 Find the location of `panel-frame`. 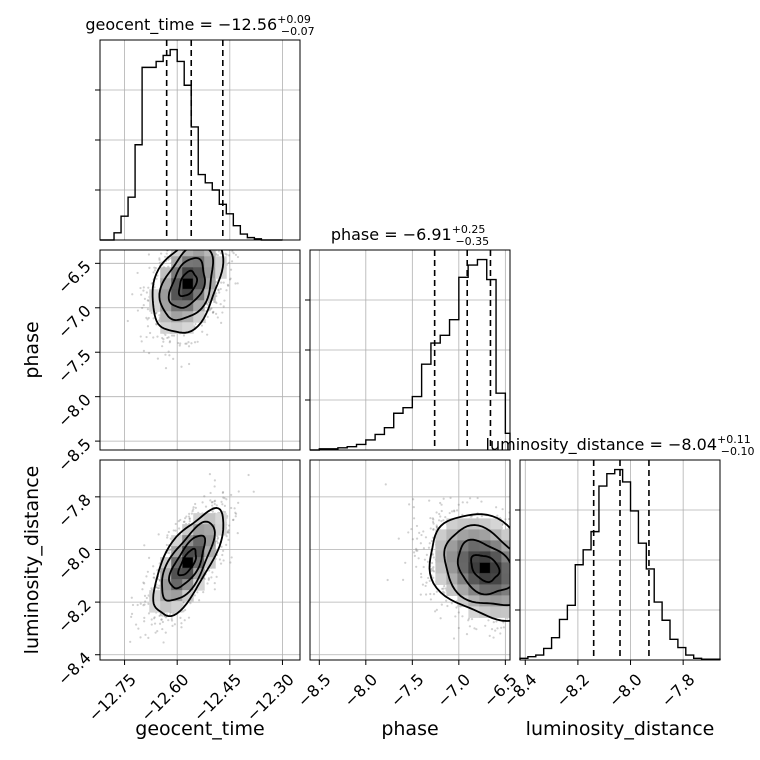

panel-frame is located at coordinates (200, 350).